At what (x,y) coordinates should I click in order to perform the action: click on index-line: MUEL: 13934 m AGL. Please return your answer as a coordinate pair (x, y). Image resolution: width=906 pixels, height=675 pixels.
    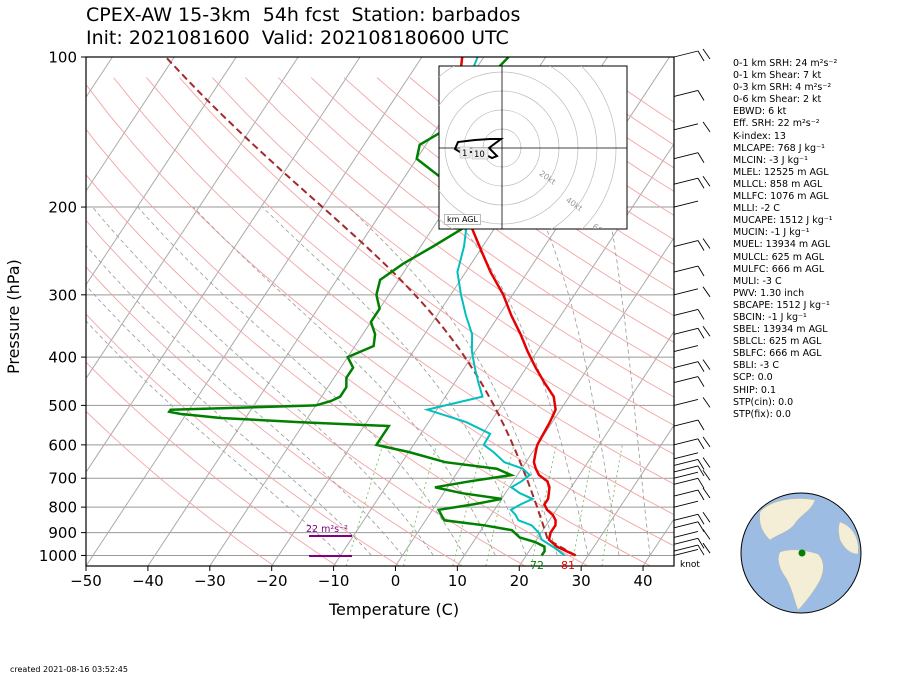
    Looking at the image, I should click on (782, 245).